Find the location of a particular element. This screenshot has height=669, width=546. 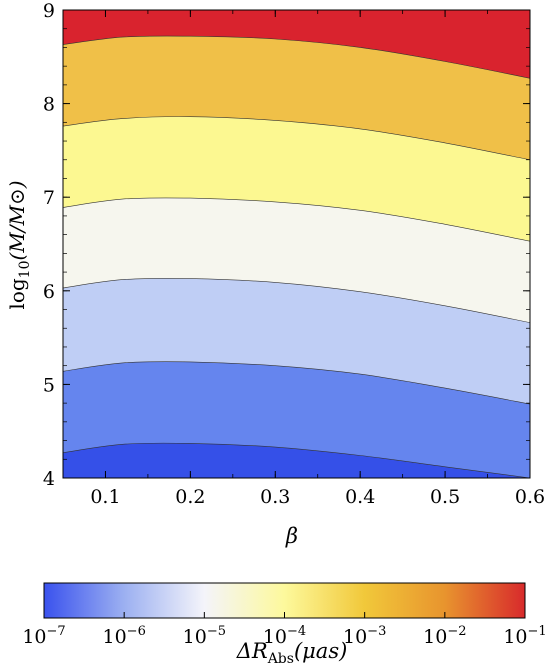

colorbar-tick-label: 10⁻⁷ is located at coordinates (43, 636).